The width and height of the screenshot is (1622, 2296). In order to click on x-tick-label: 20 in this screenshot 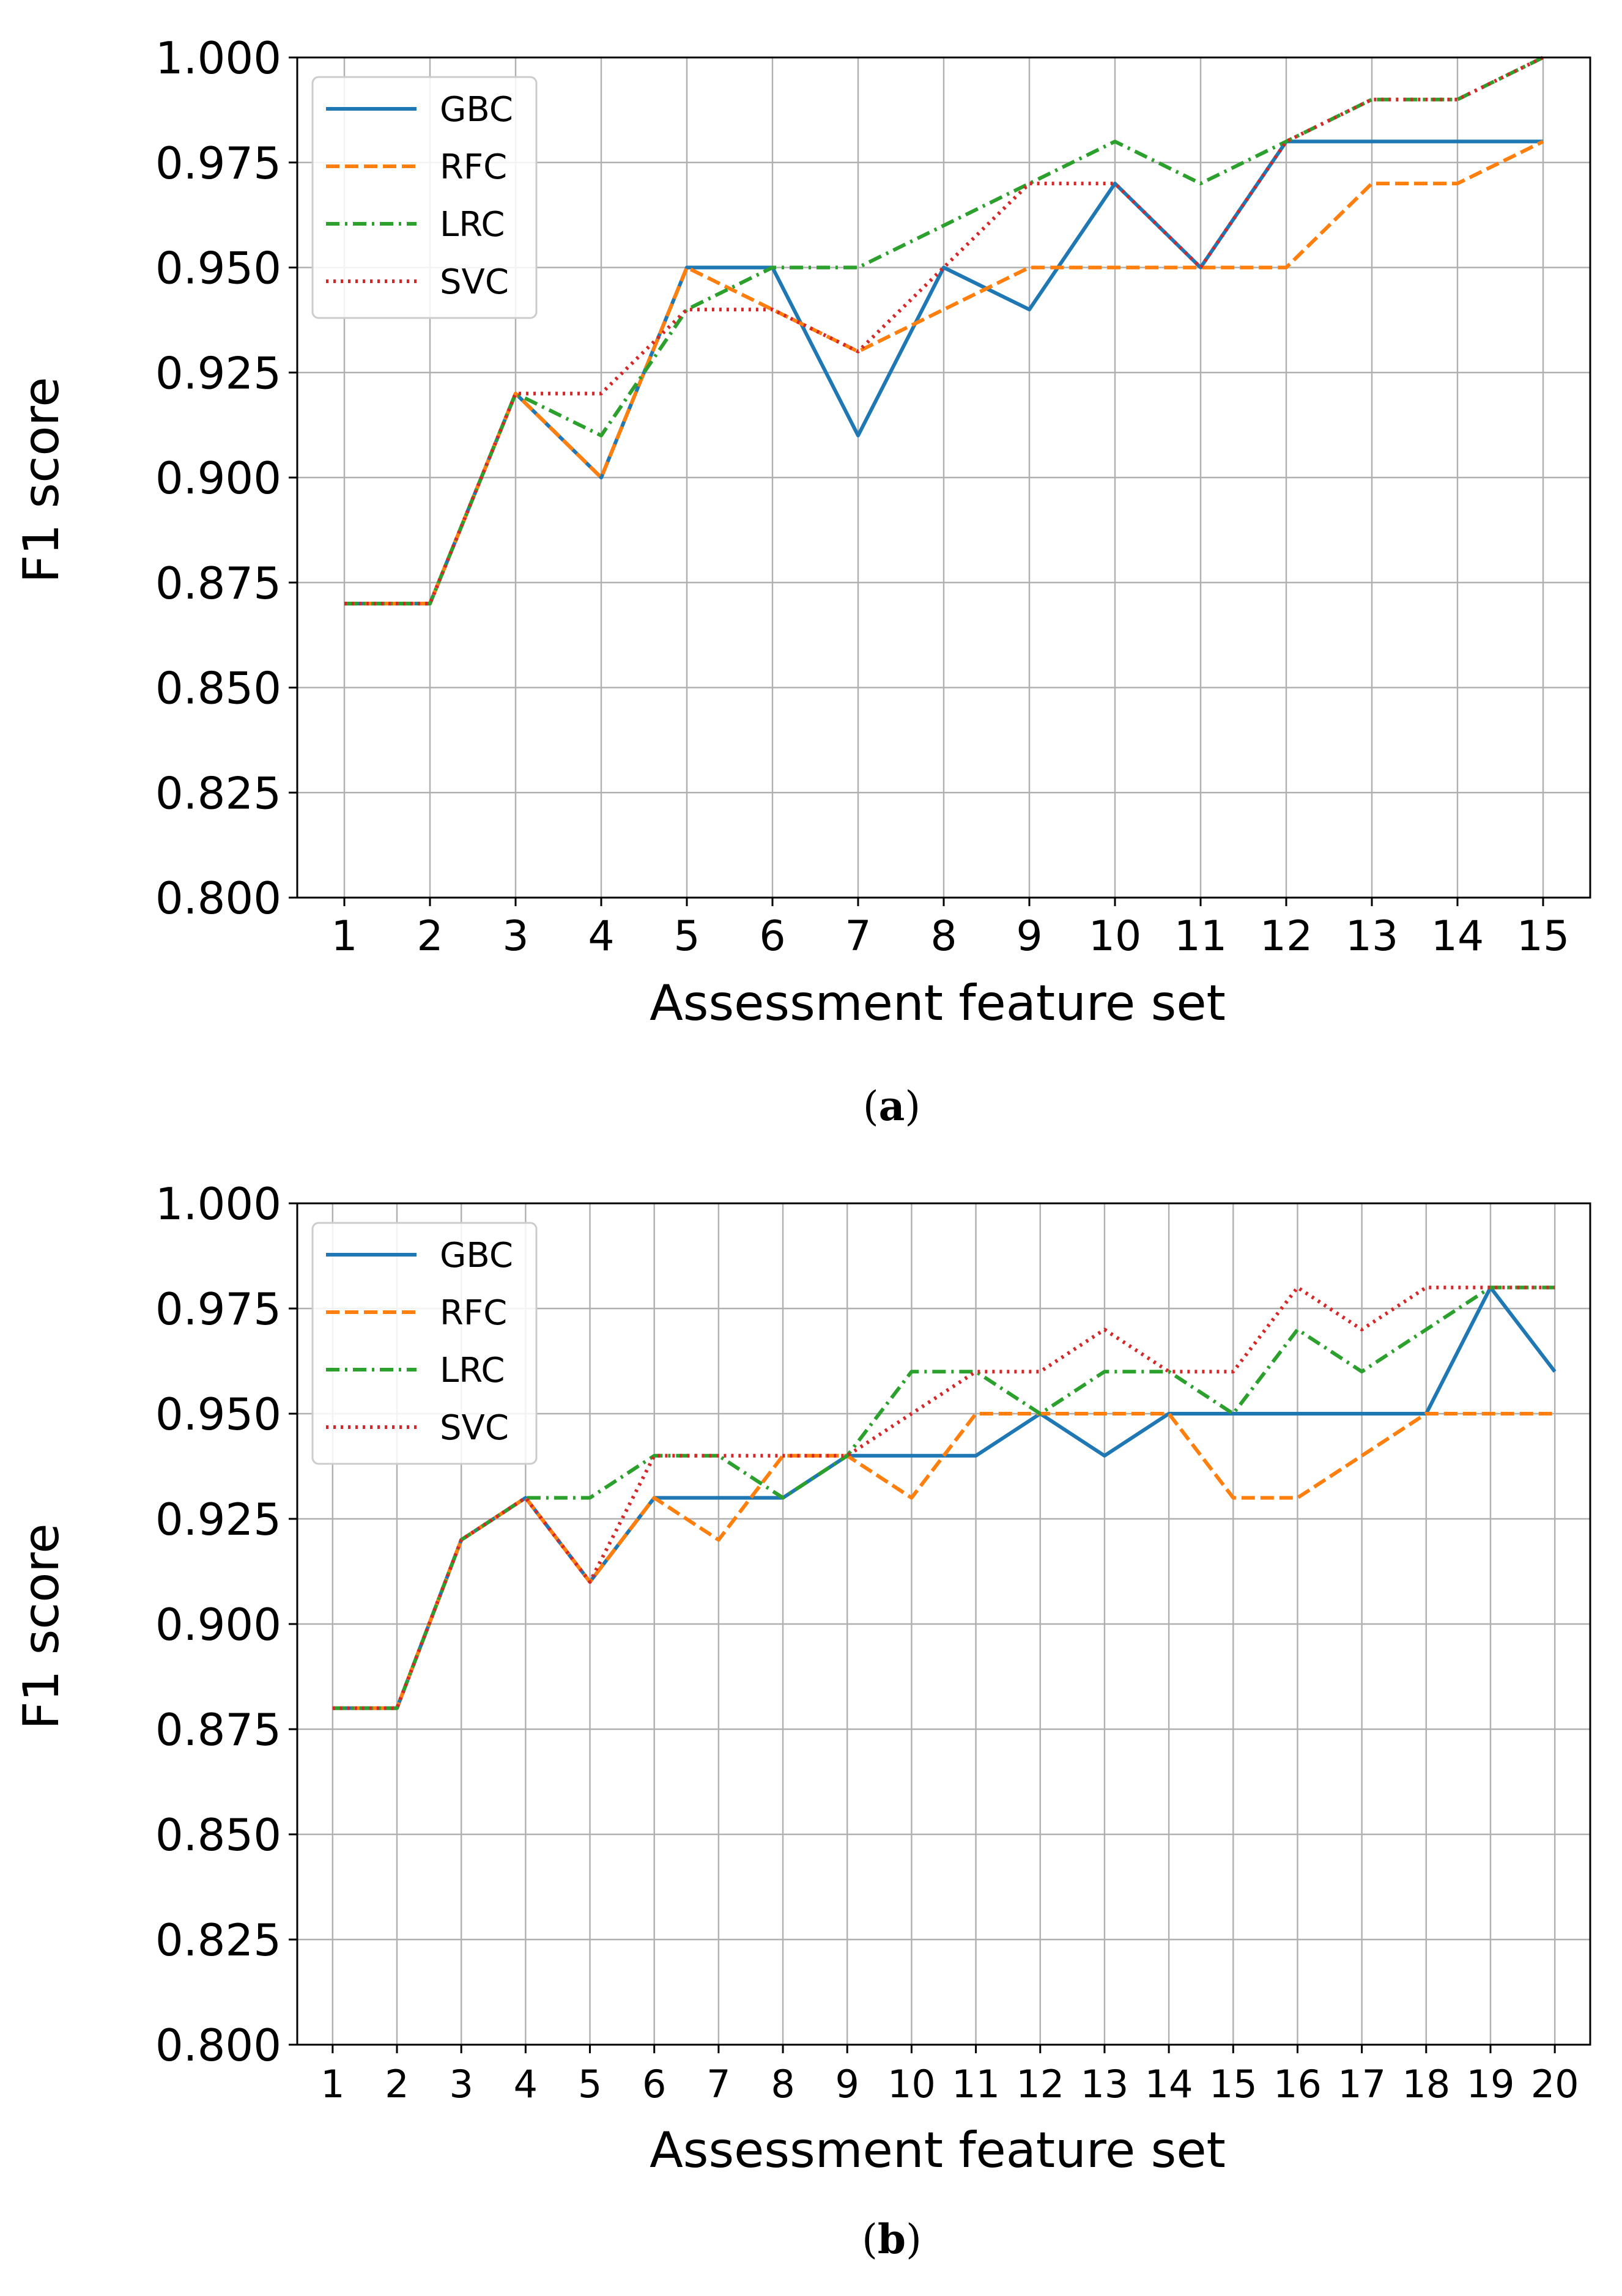, I will do `click(1555, 2084)`.